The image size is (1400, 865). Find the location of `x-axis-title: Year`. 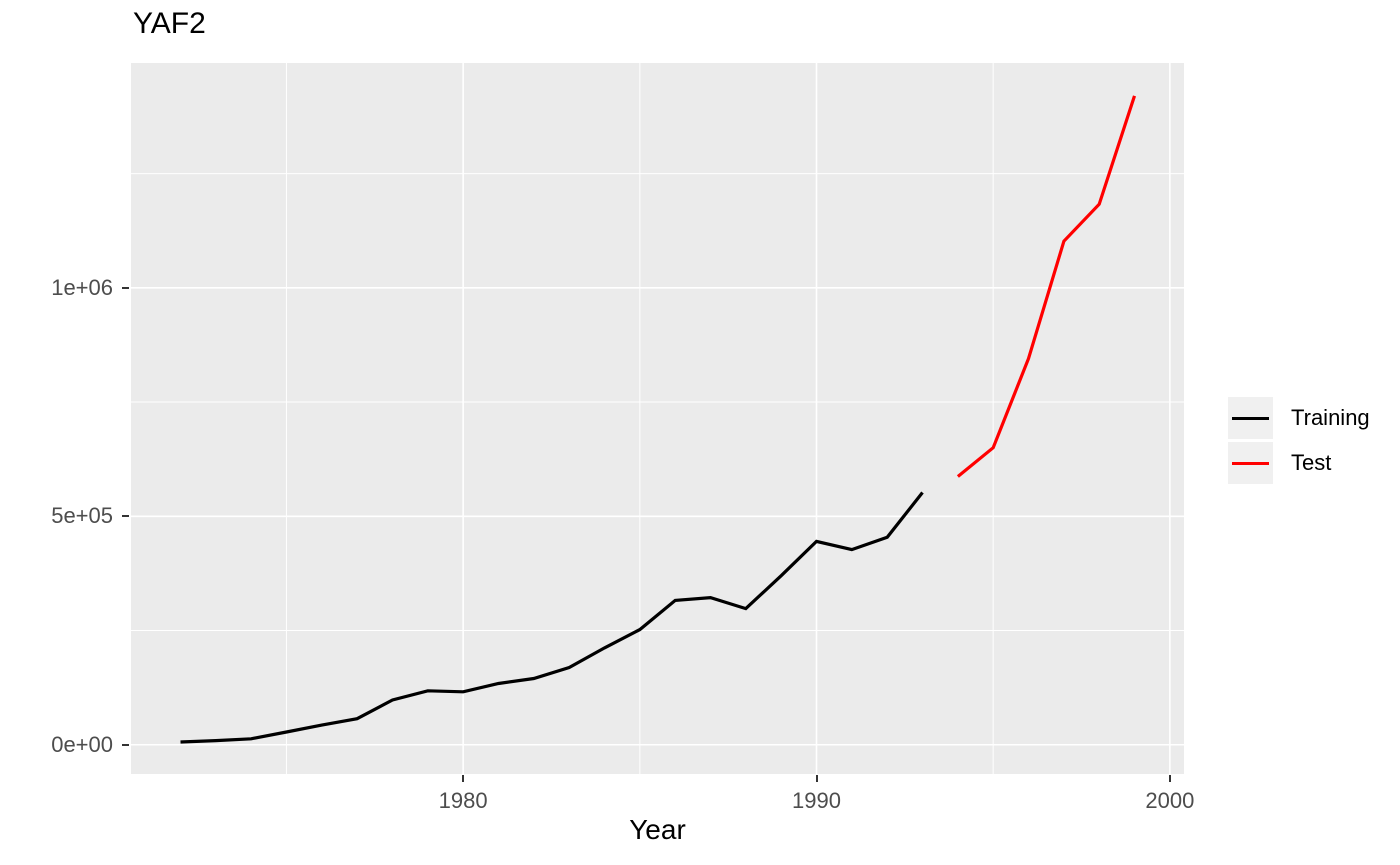

x-axis-title: Year is located at coordinates (657, 829).